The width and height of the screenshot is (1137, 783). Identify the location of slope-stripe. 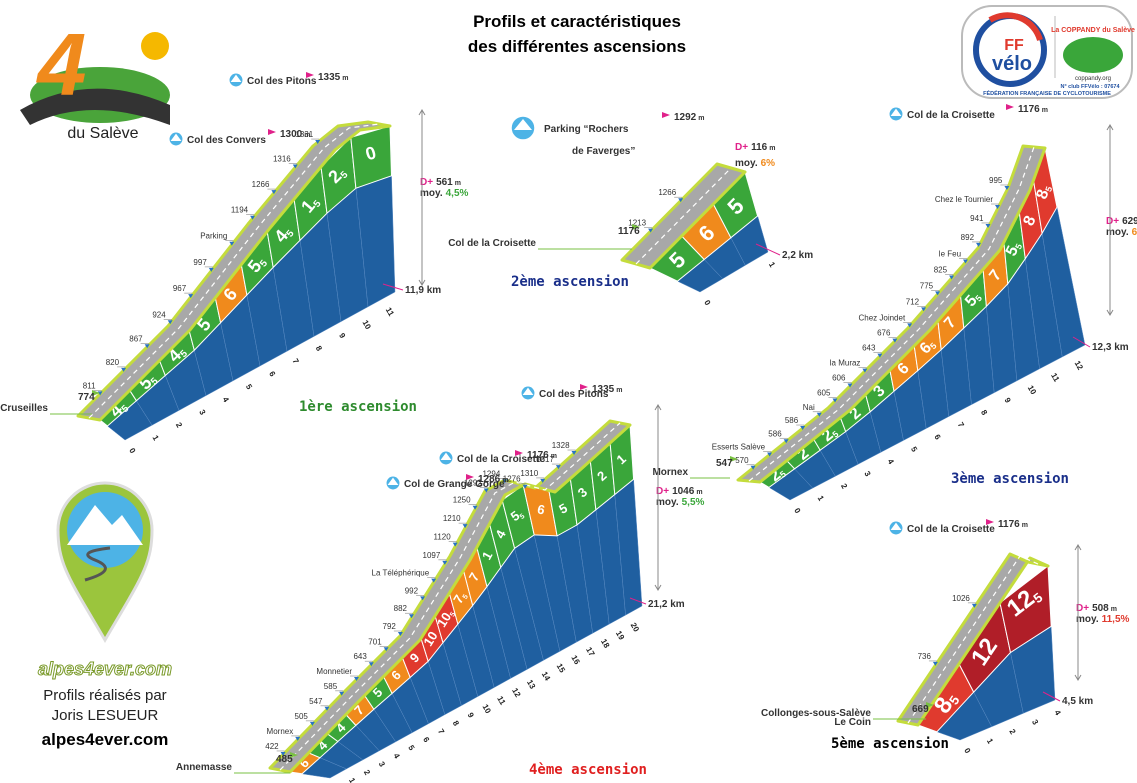
(371, 157).